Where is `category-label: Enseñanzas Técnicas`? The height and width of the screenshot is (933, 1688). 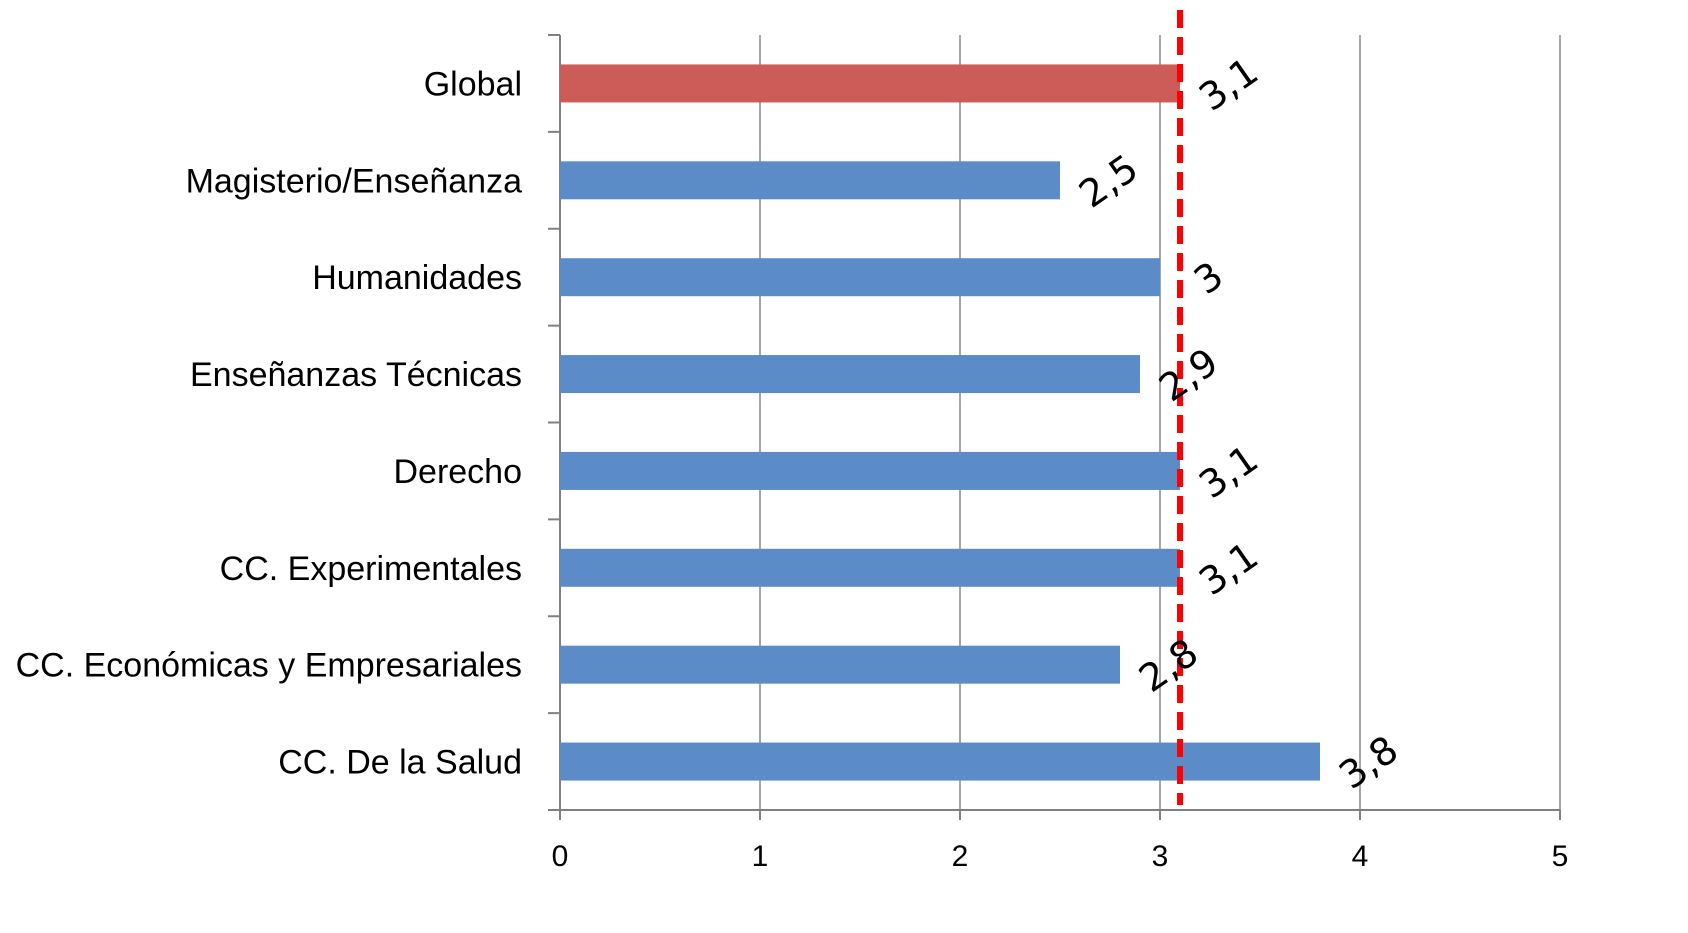 category-label: Enseñanzas Técnicas is located at coordinates (356, 375).